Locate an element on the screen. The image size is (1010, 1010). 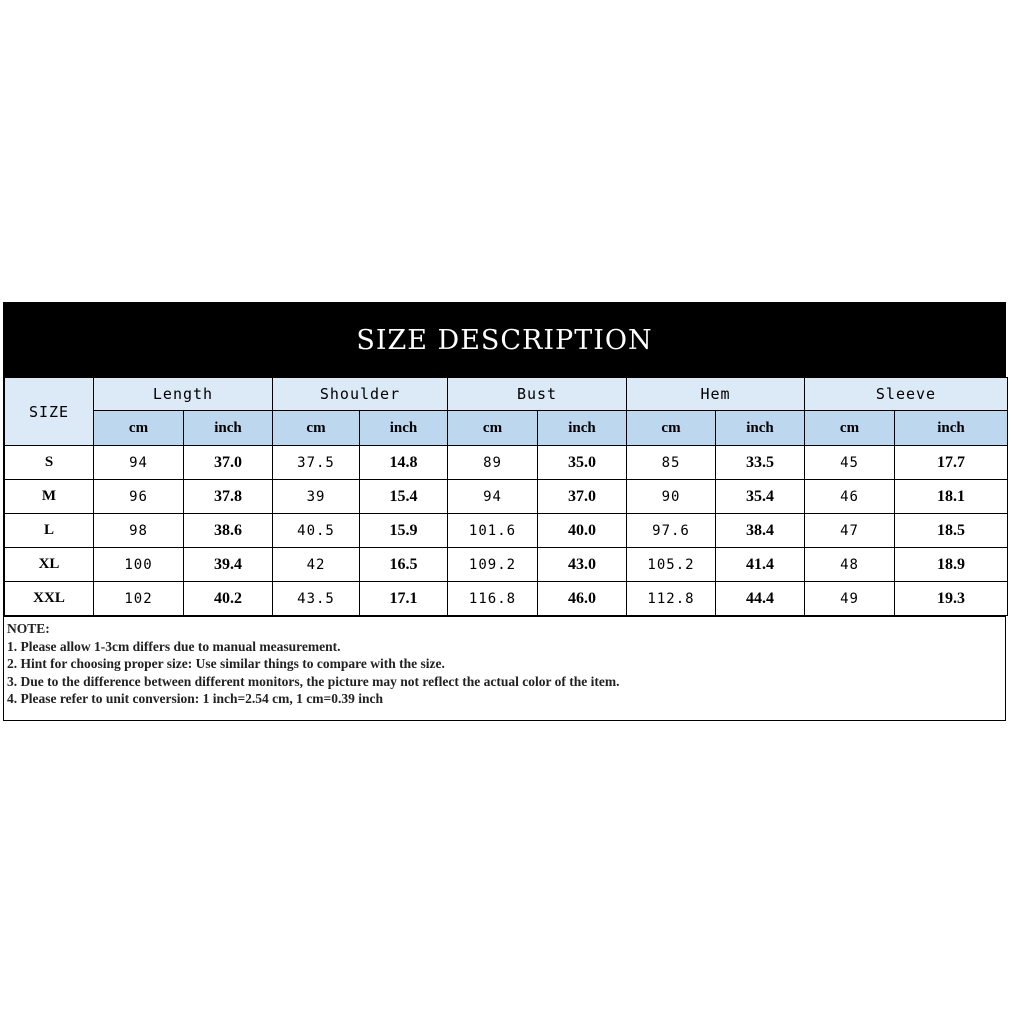
size-cell: XXL is located at coordinates (49, 598).